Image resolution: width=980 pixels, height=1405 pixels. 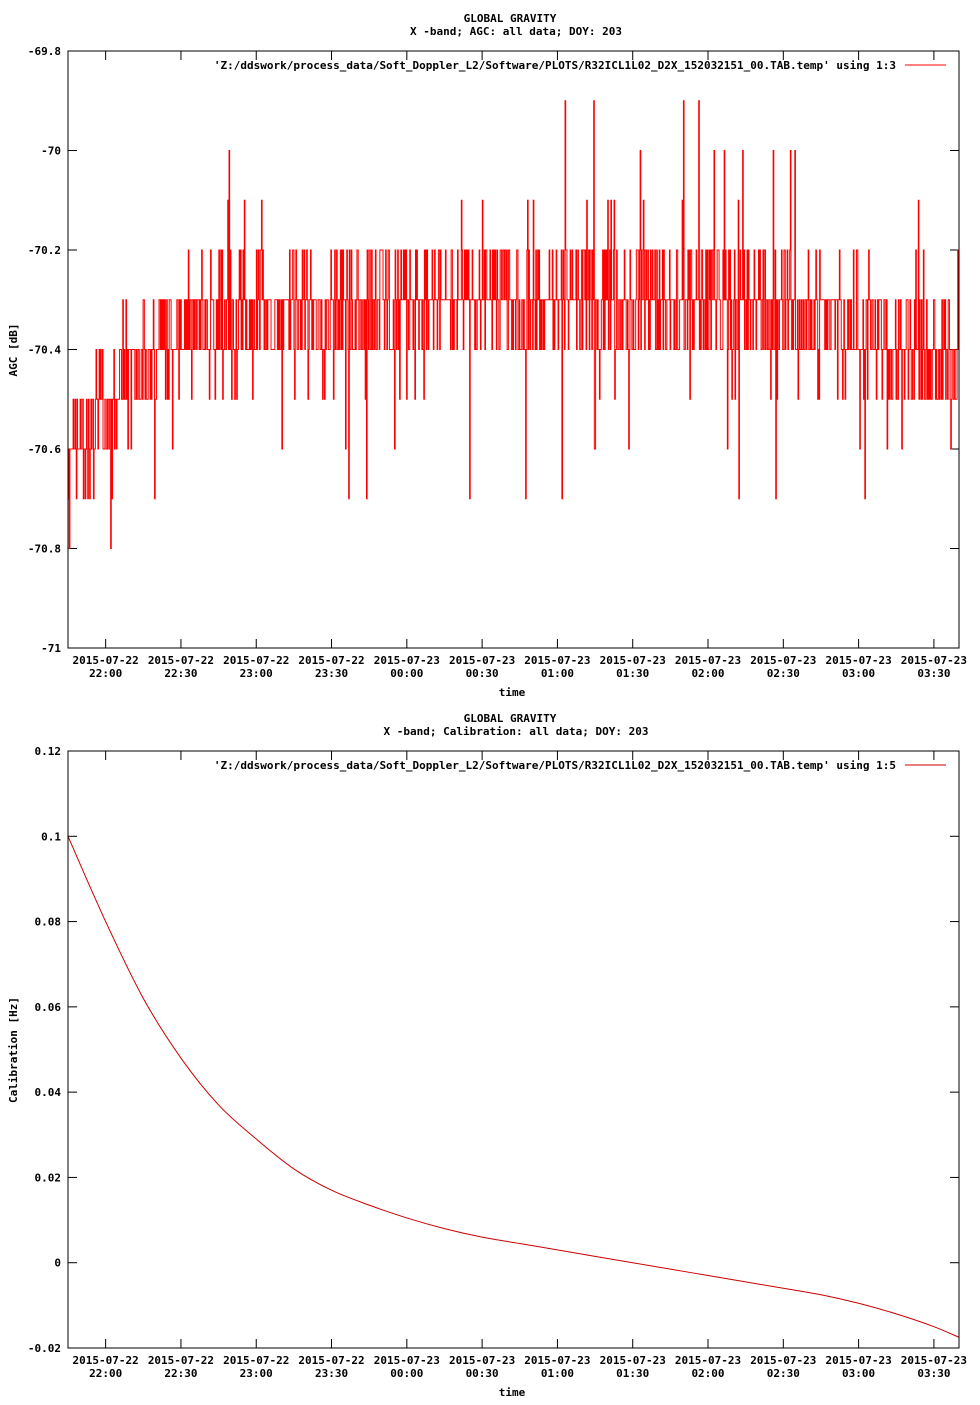 I want to click on agc-y-tick-label: -70.6, so click(x=44, y=449).